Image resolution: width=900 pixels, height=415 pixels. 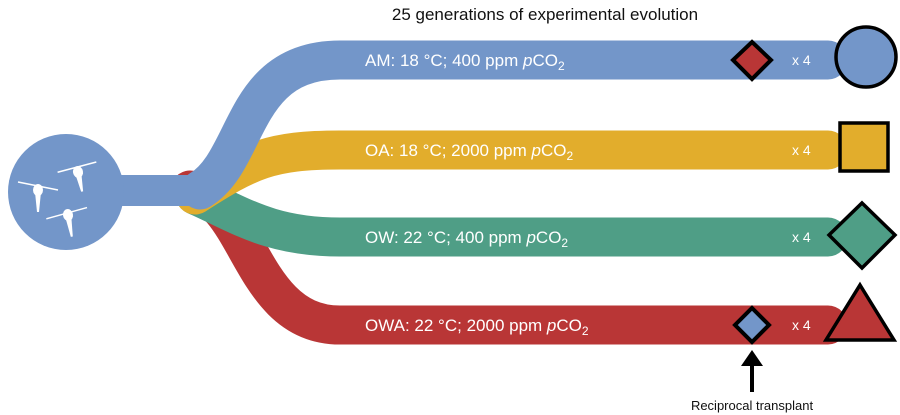 What do you see at coordinates (57, 199) in the screenshot?
I see `copepod-icon` at bounding box center [57, 199].